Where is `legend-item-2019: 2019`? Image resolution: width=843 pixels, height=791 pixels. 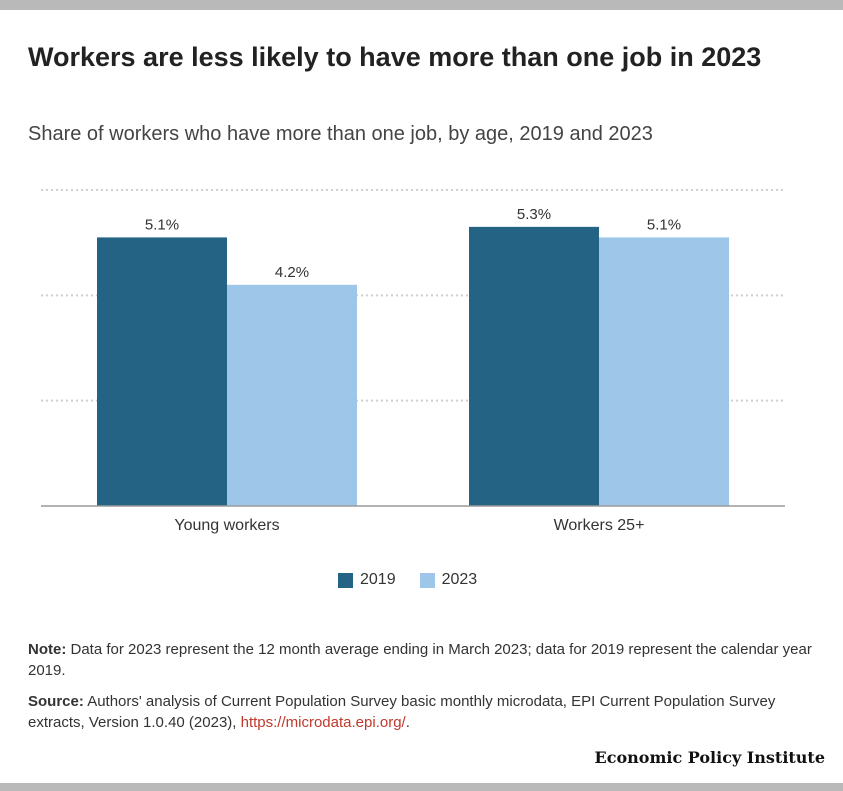 legend-item-2019: 2019 is located at coordinates (367, 580).